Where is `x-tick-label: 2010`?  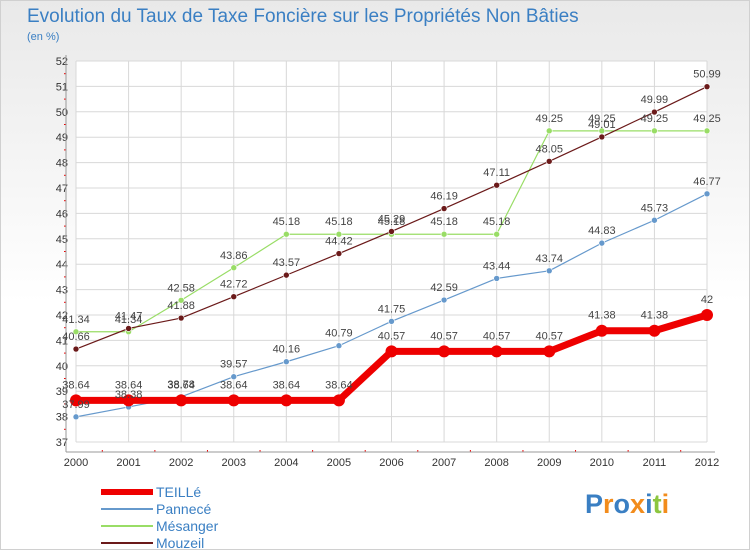 x-tick-label: 2010 is located at coordinates (602, 463).